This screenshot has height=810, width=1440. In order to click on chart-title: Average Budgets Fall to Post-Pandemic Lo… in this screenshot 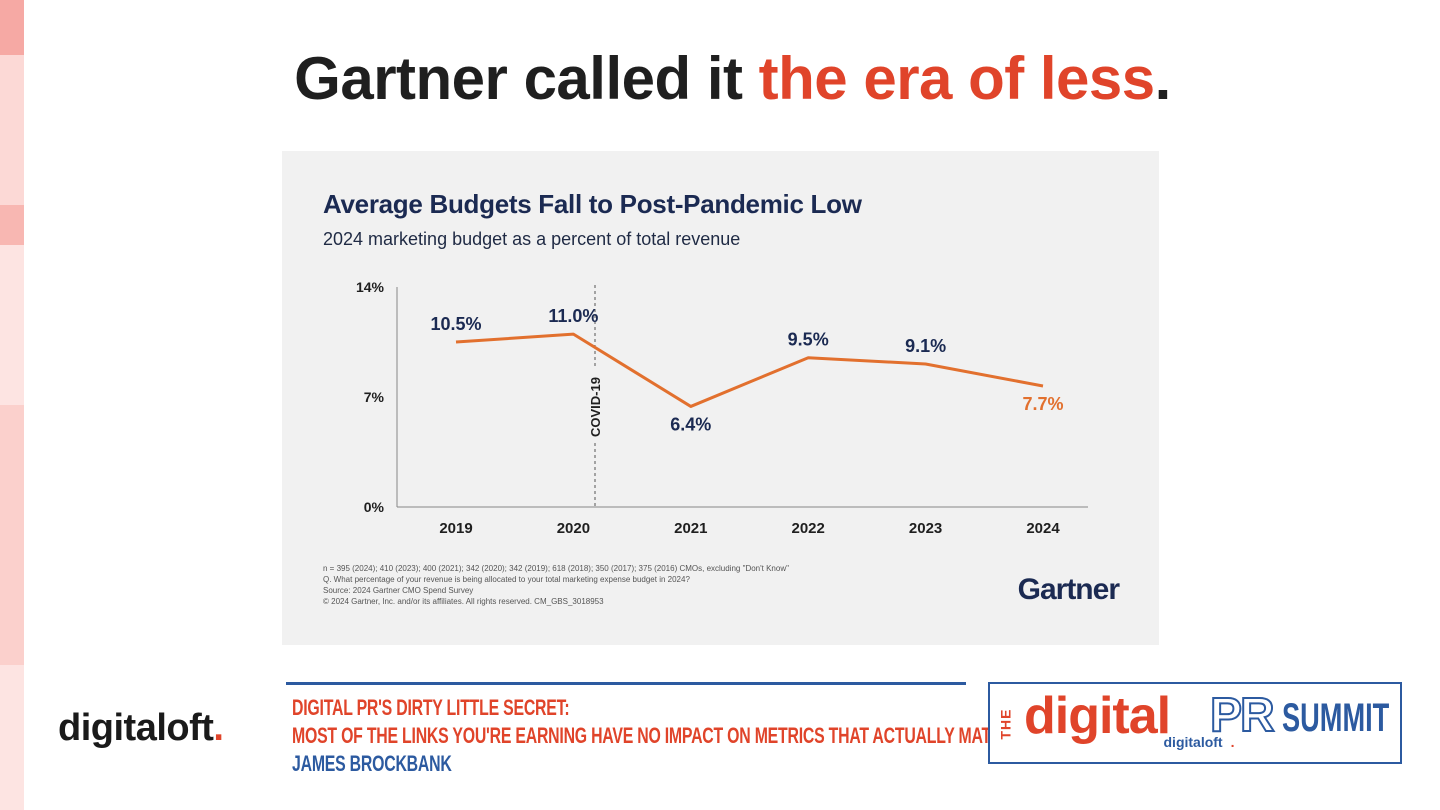, I will do `click(592, 204)`.